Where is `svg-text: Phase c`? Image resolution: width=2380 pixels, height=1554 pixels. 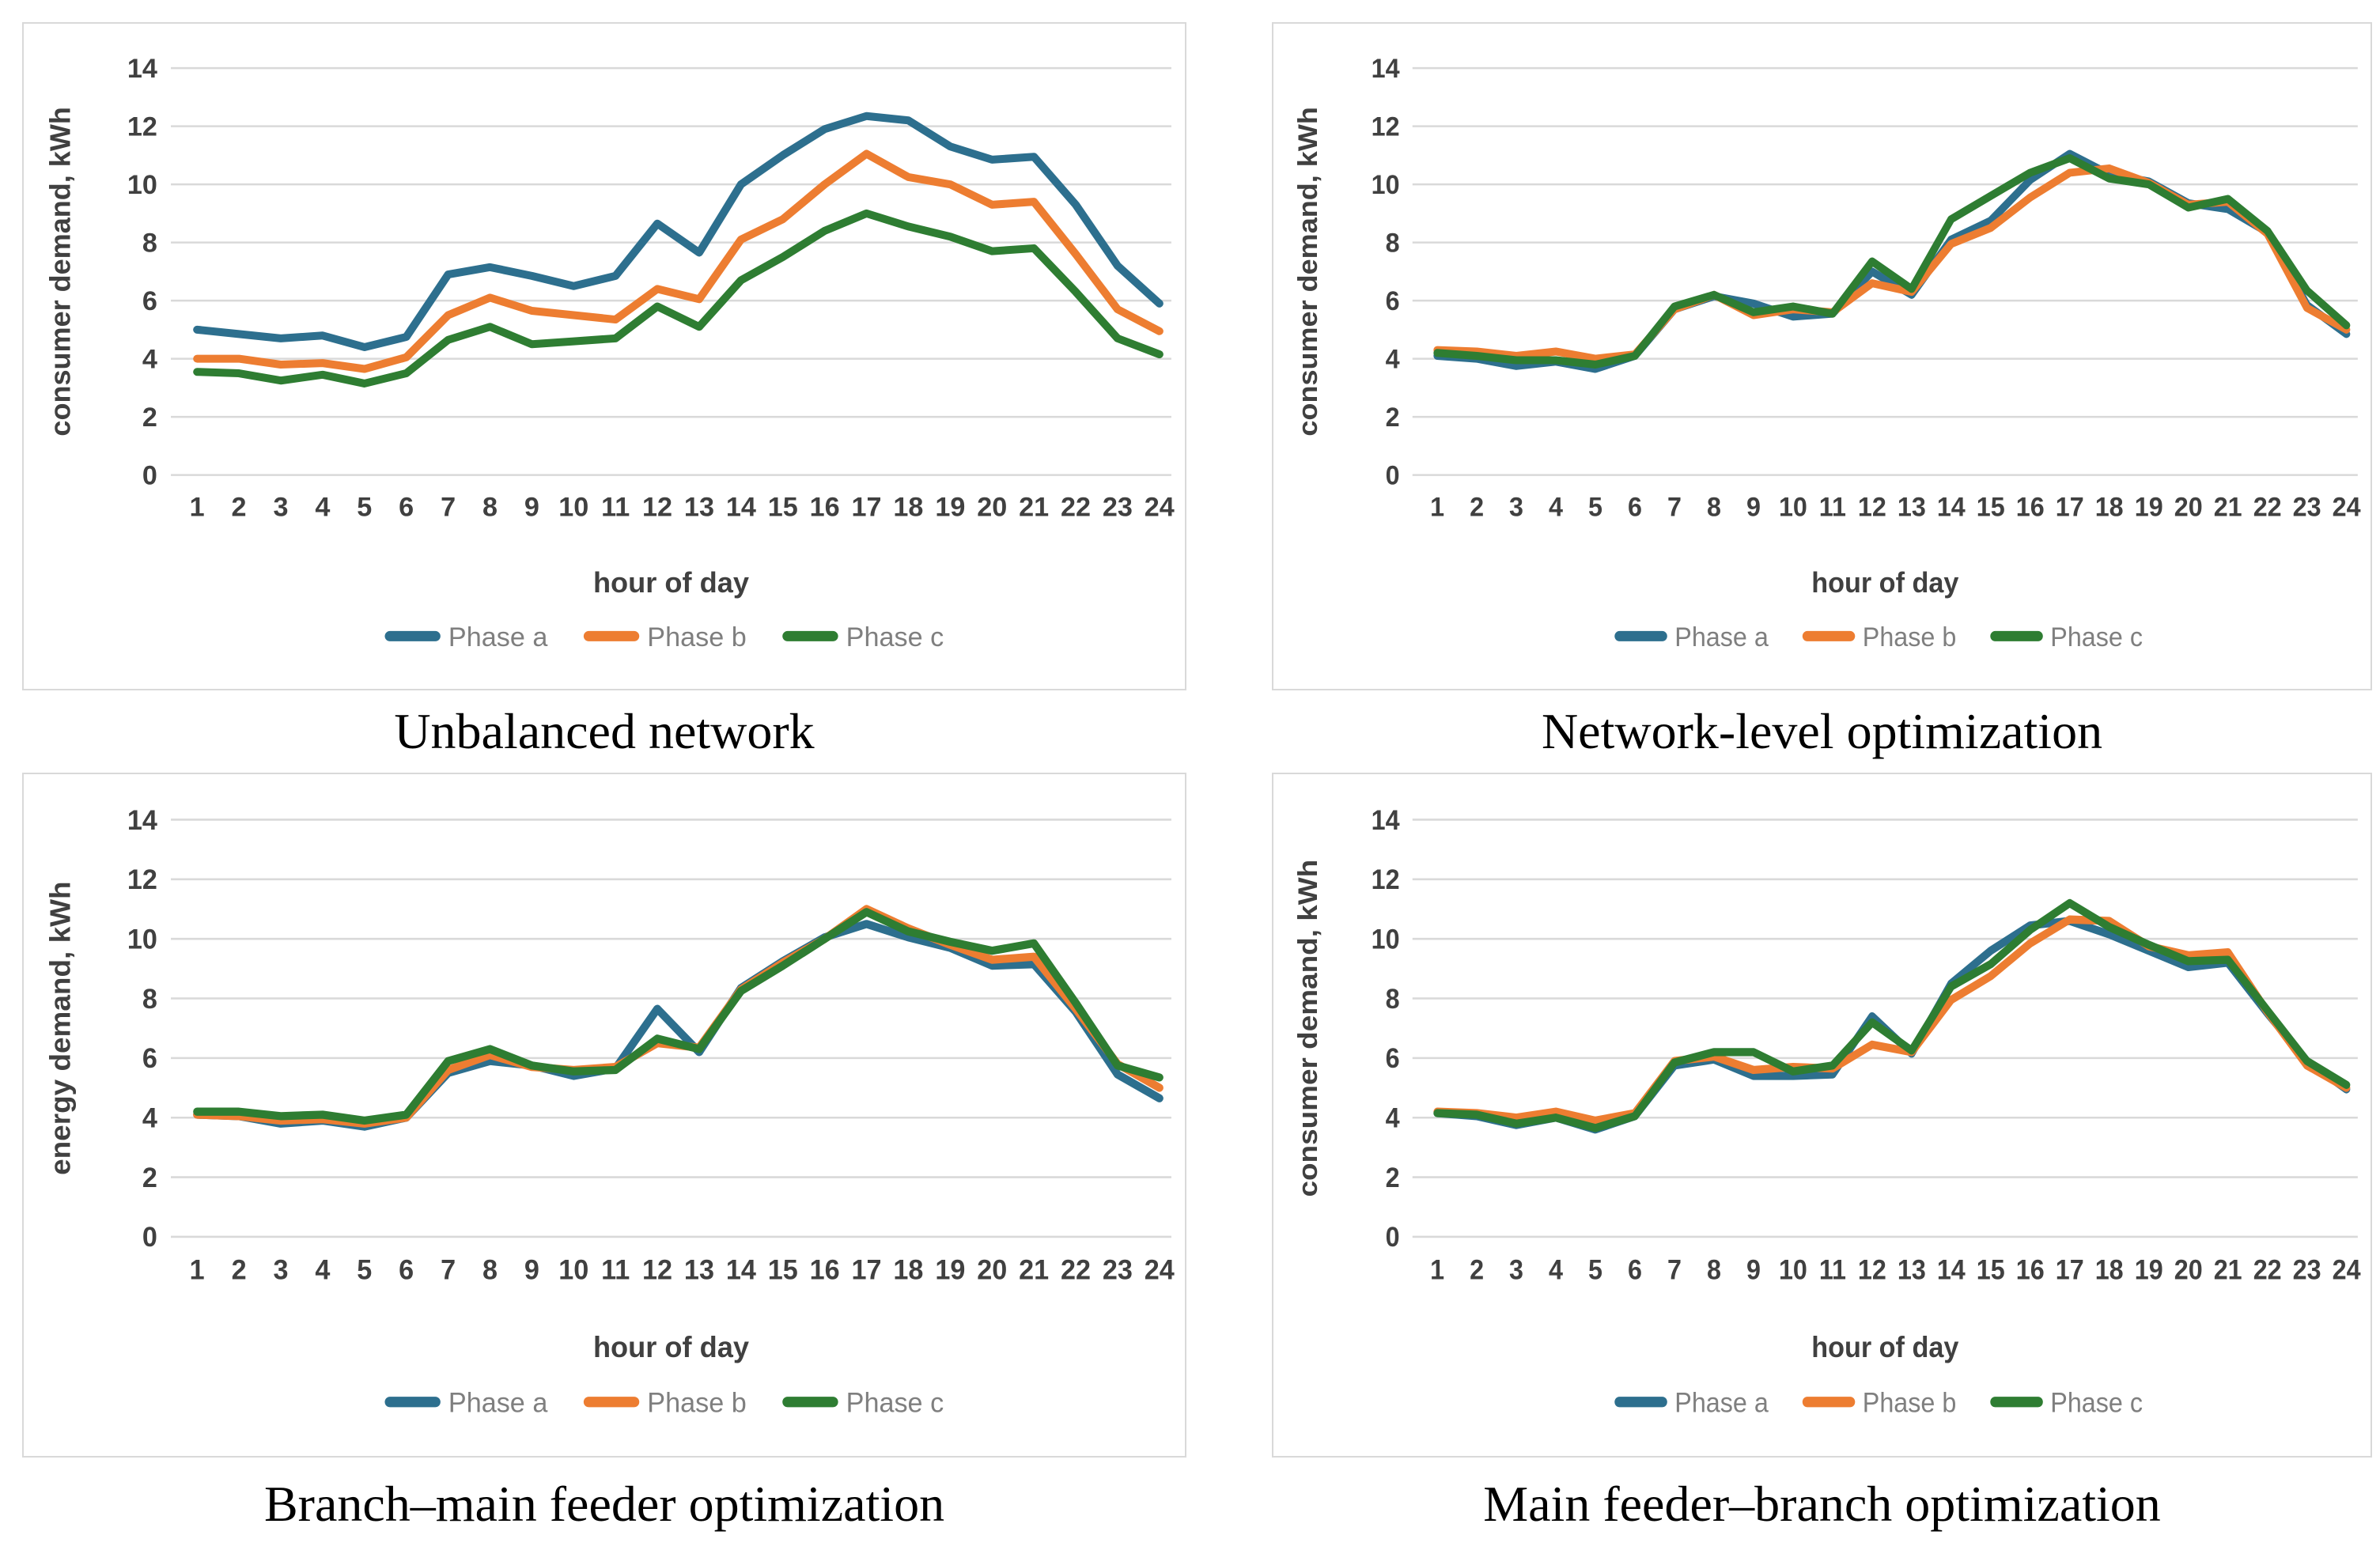
svg-text: Phase c is located at coordinates (2096, 637).